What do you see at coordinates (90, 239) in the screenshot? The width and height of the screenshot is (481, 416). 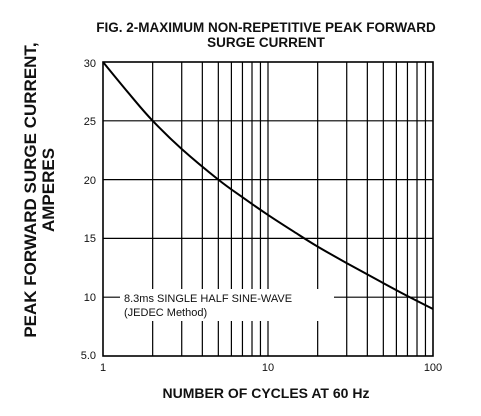 I see `y-tick-label: 15` at bounding box center [90, 239].